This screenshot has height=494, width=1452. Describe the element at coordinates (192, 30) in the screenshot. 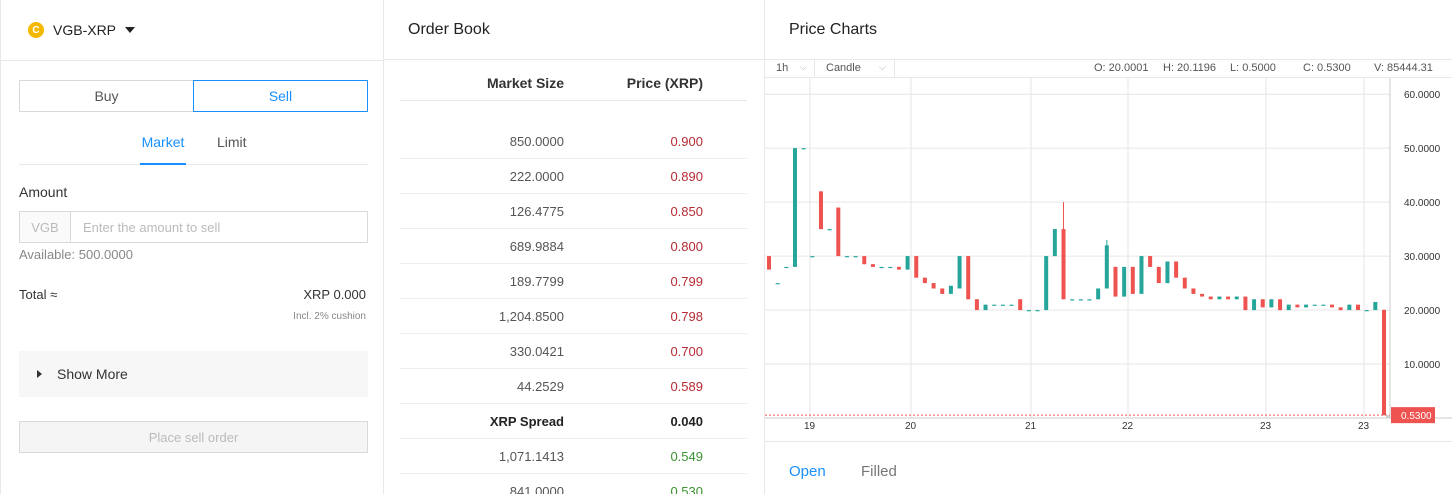

I see `pair-selector: C VGB-XRP` at that location.